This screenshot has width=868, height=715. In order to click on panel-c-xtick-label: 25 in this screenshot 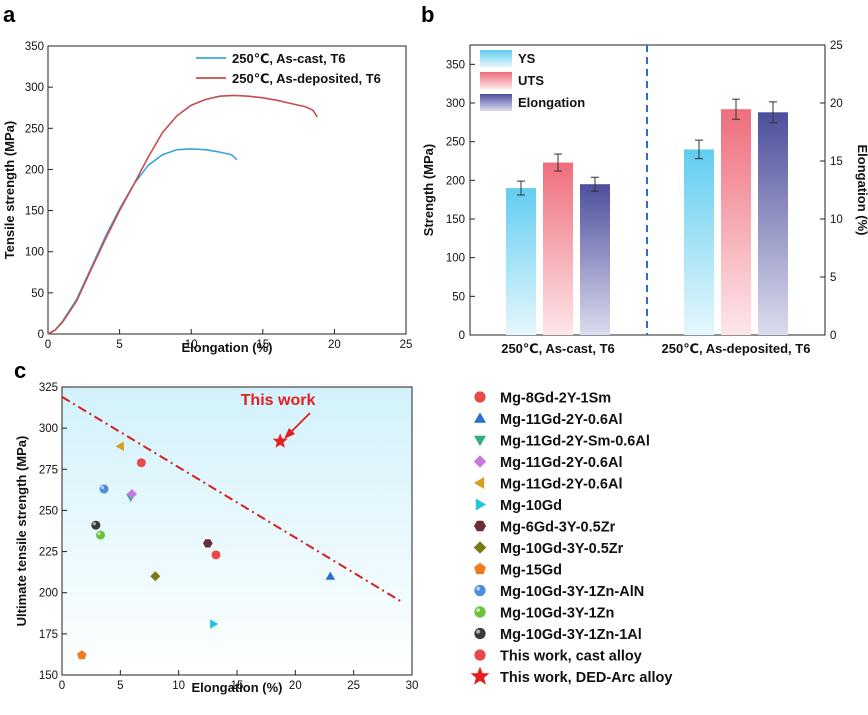, I will do `click(353, 686)`.